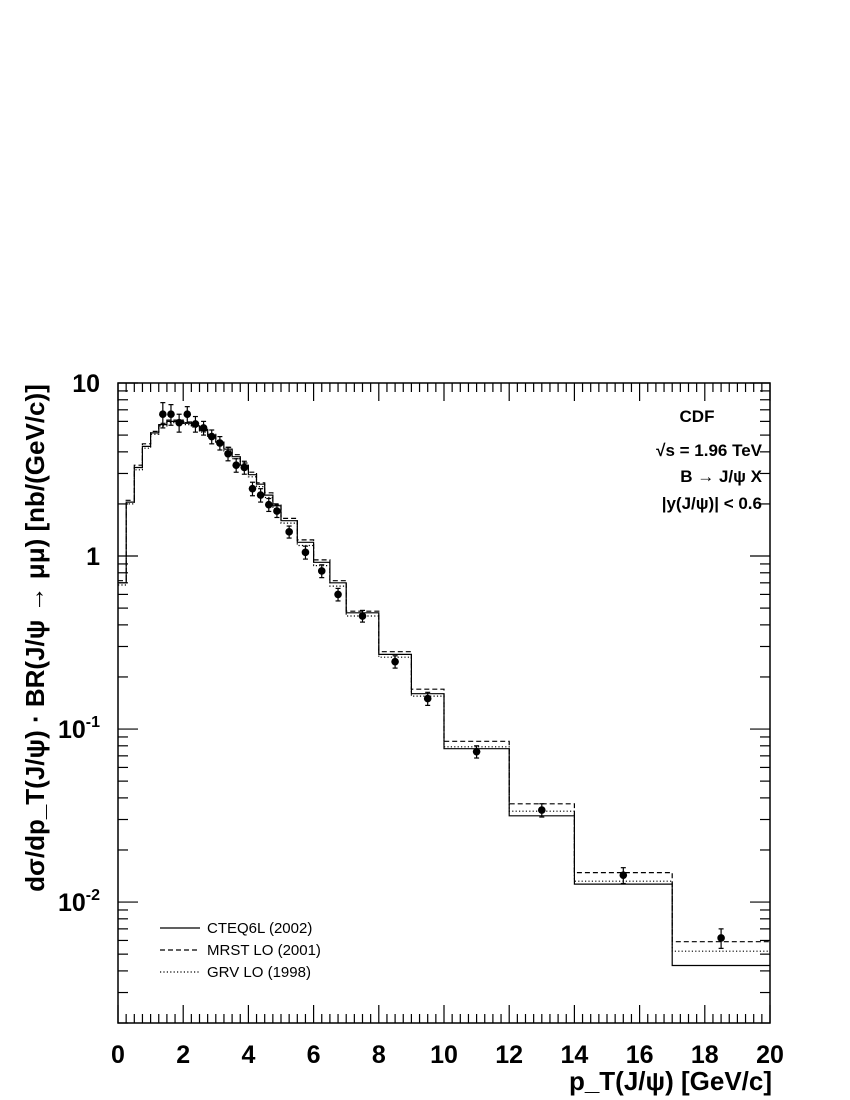  I want to click on x-tick-label: 0, so click(118, 1055).